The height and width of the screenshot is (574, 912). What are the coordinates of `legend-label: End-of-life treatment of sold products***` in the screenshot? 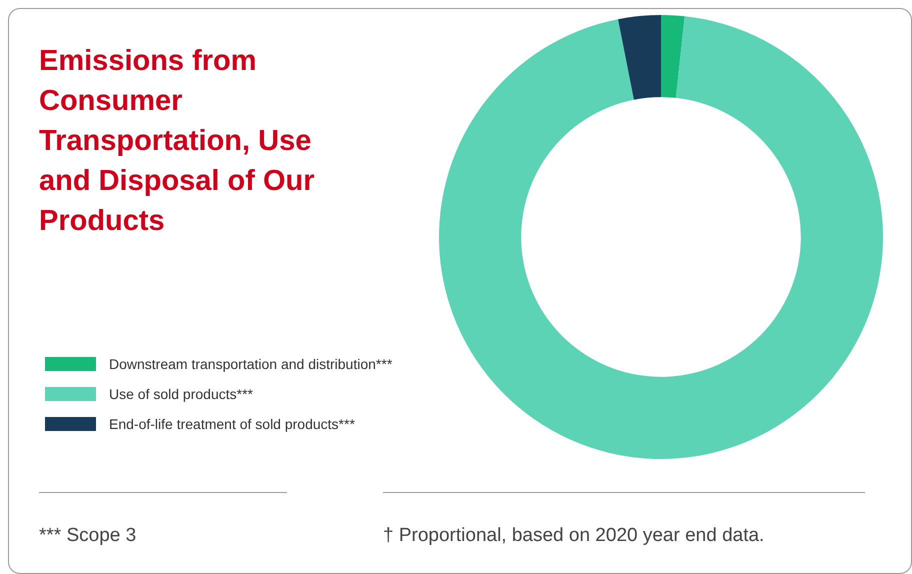 It's located at (232, 424).